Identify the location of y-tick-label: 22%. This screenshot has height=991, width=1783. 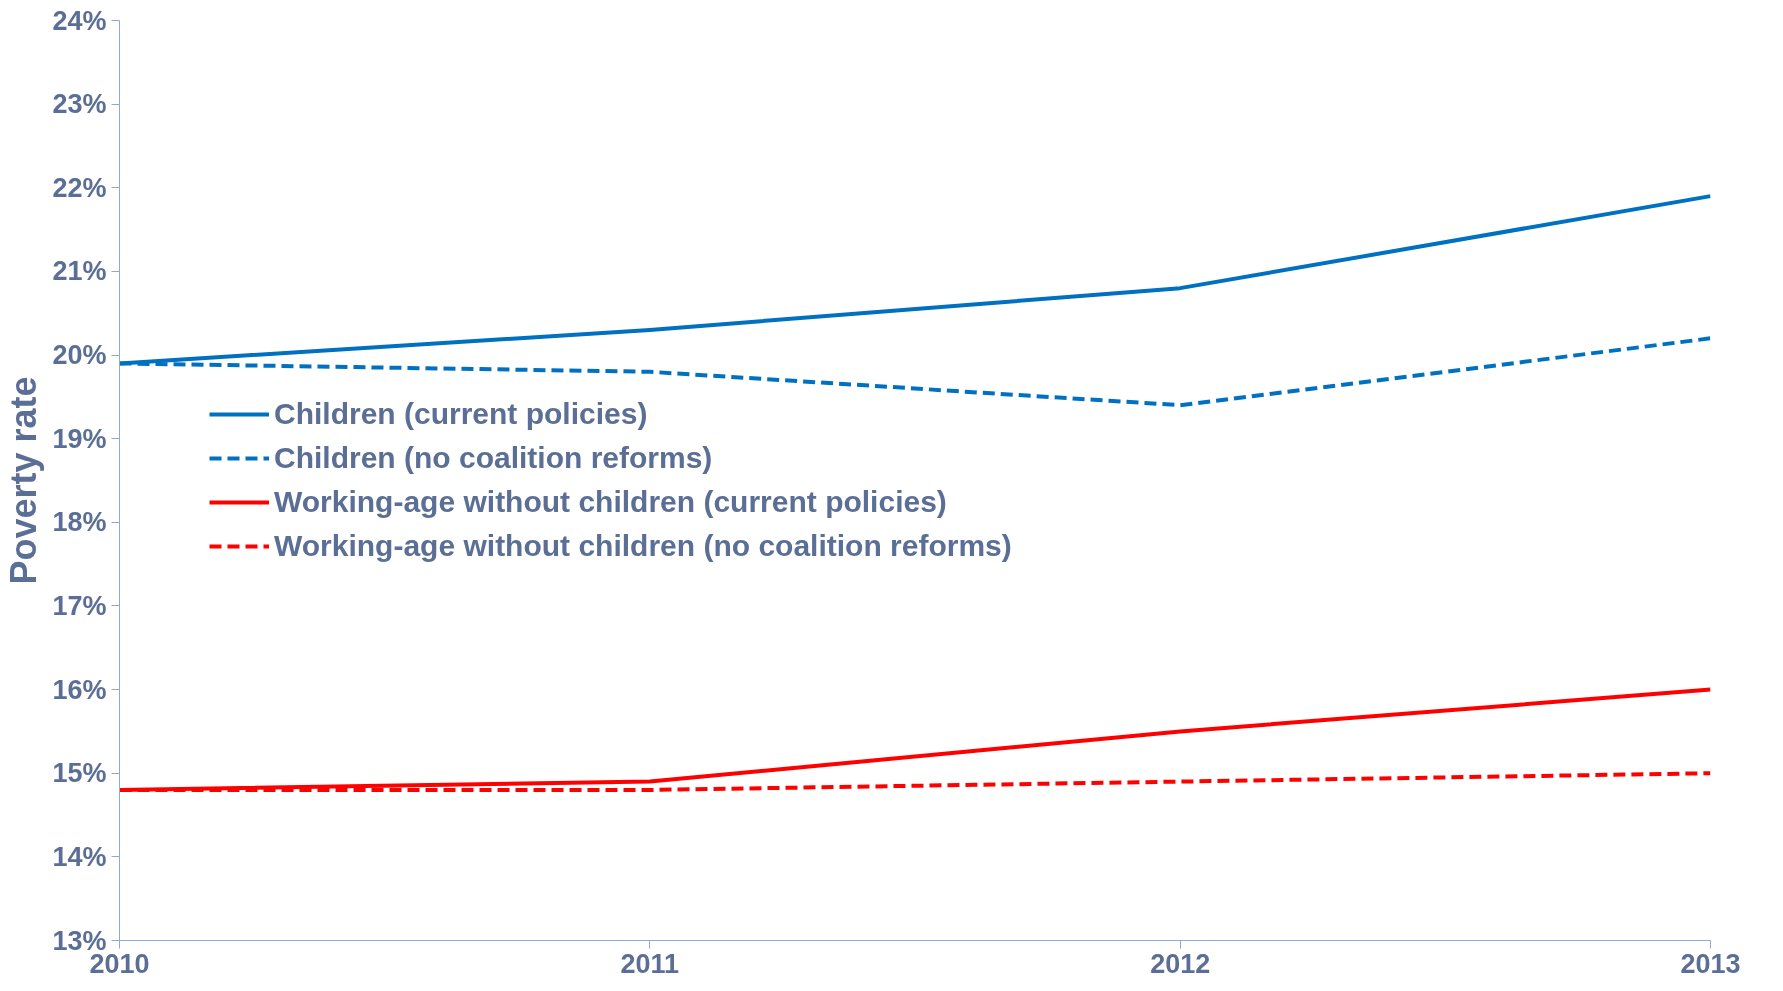
(79, 187).